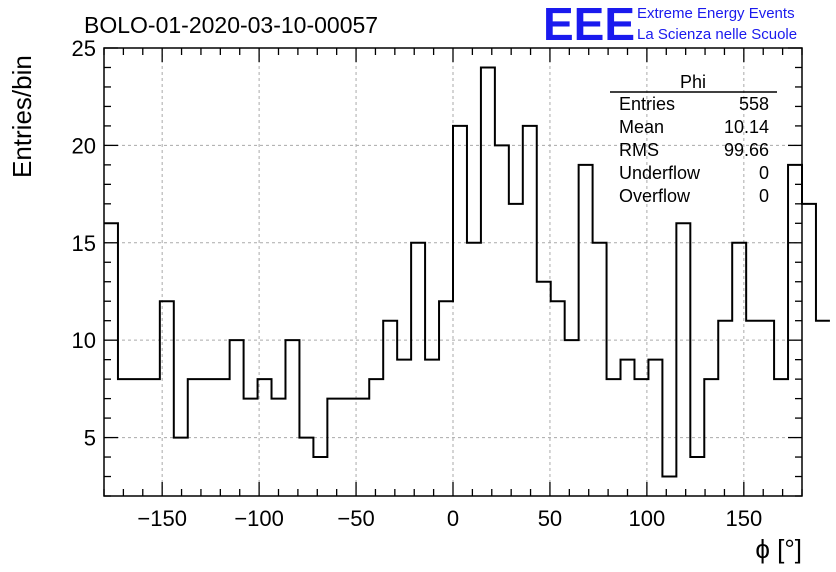 This screenshot has height=572, width=836. I want to click on y-axis-label: Entries/bin, so click(22, 116).